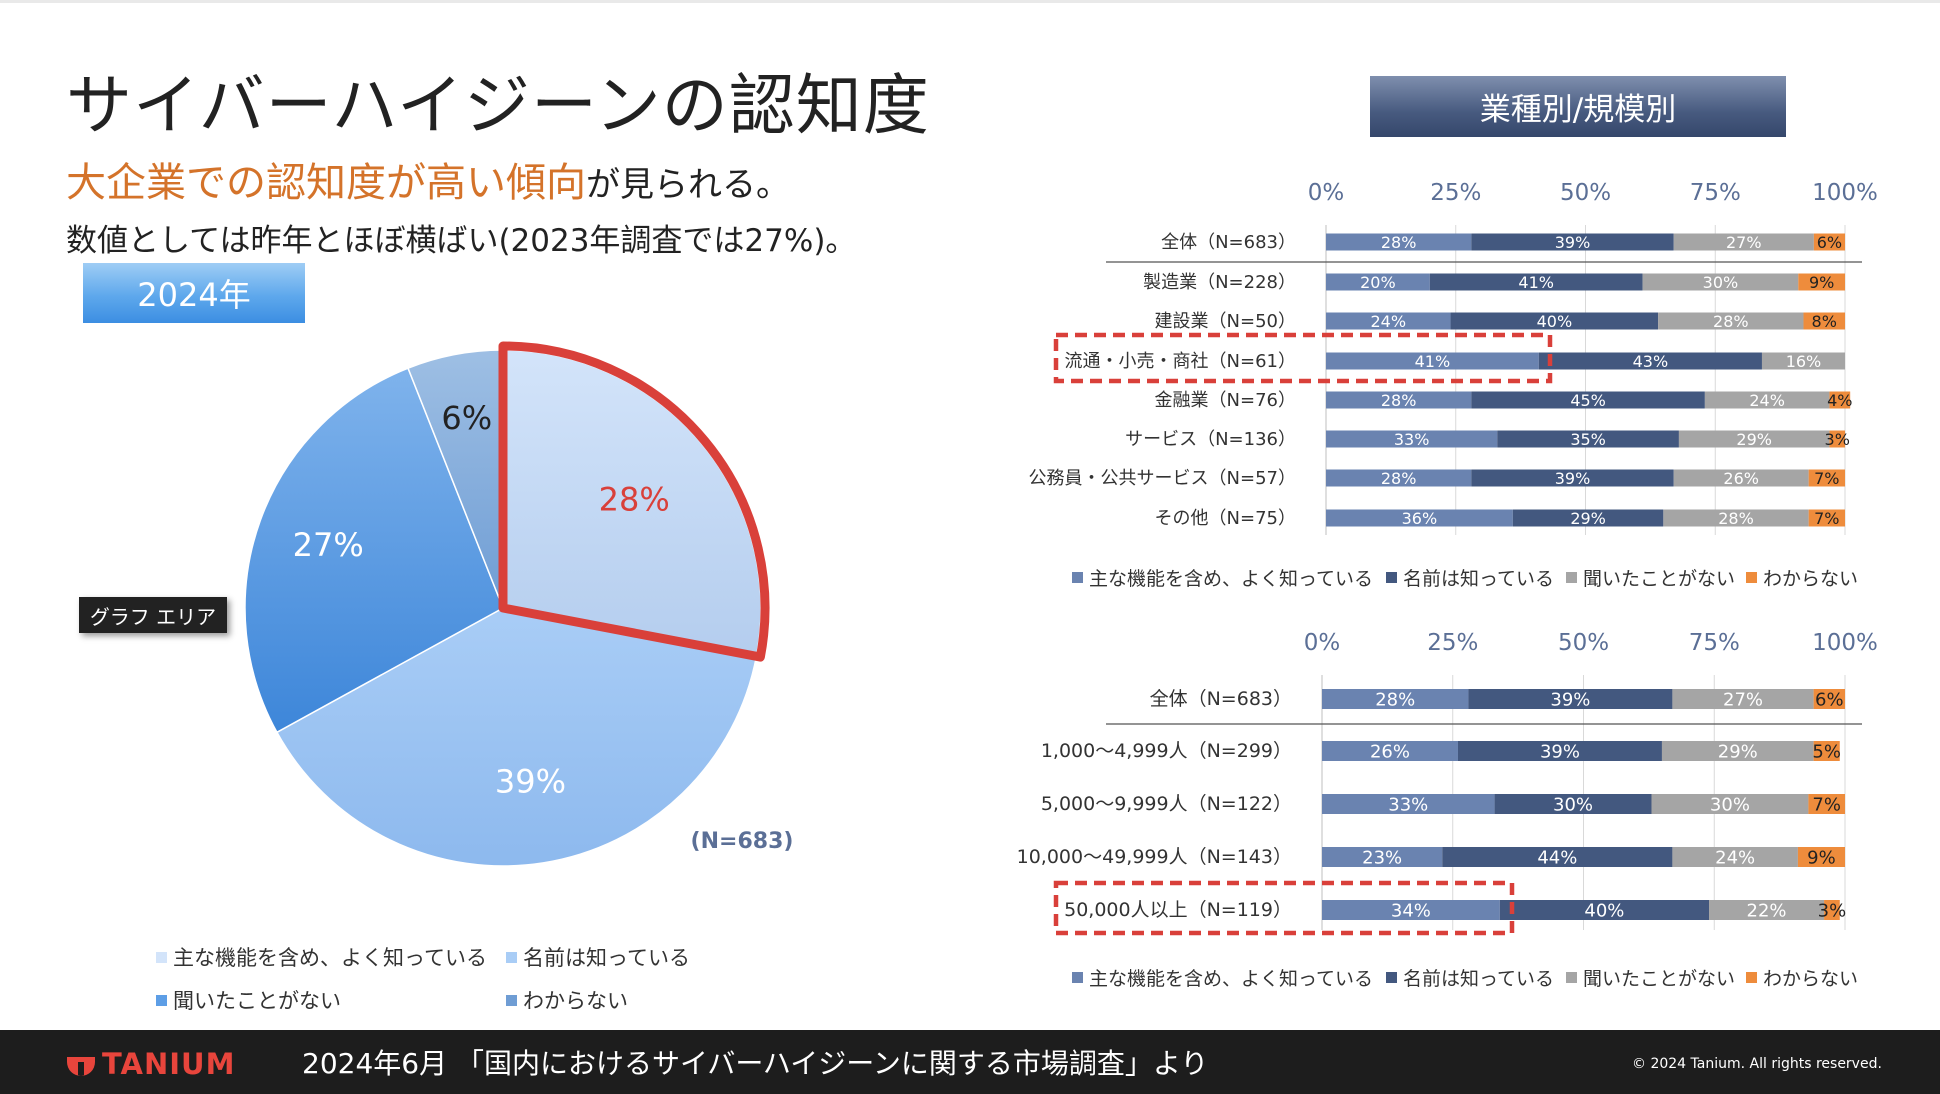 This screenshot has height=1094, width=1940. What do you see at coordinates (248, 1000) in the screenshot?
I see `pie-legend-item: 聞いたことがない` at bounding box center [248, 1000].